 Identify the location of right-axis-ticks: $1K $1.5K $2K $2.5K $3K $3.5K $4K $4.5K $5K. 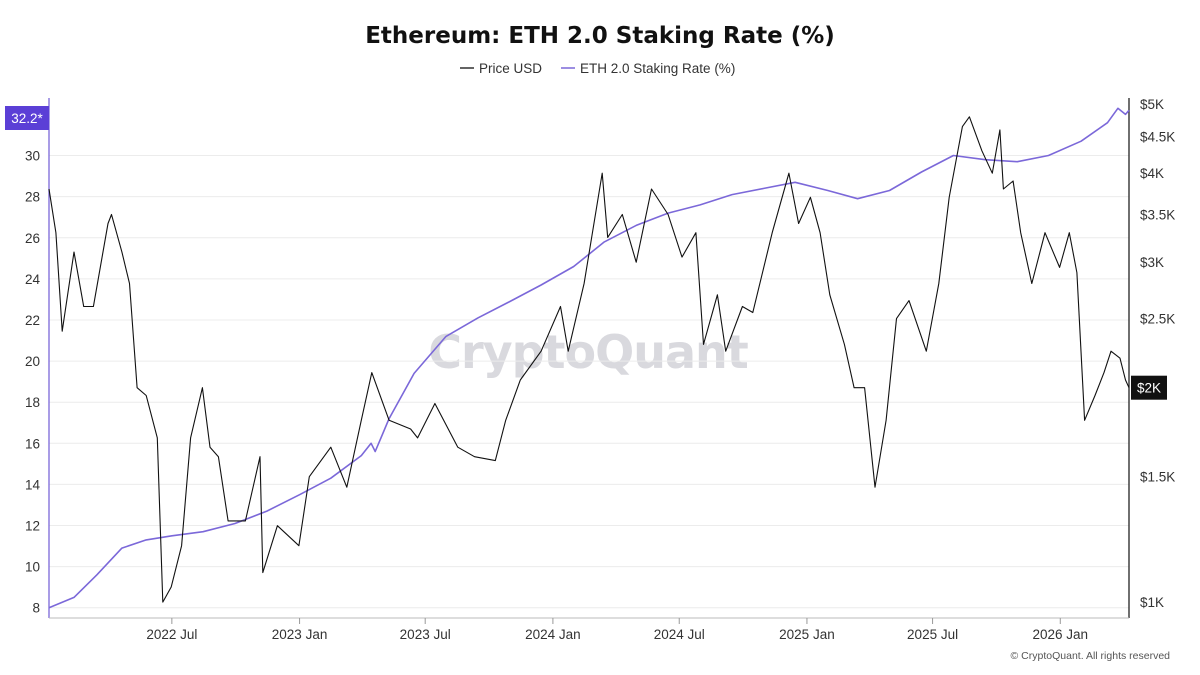
(1157, 353).